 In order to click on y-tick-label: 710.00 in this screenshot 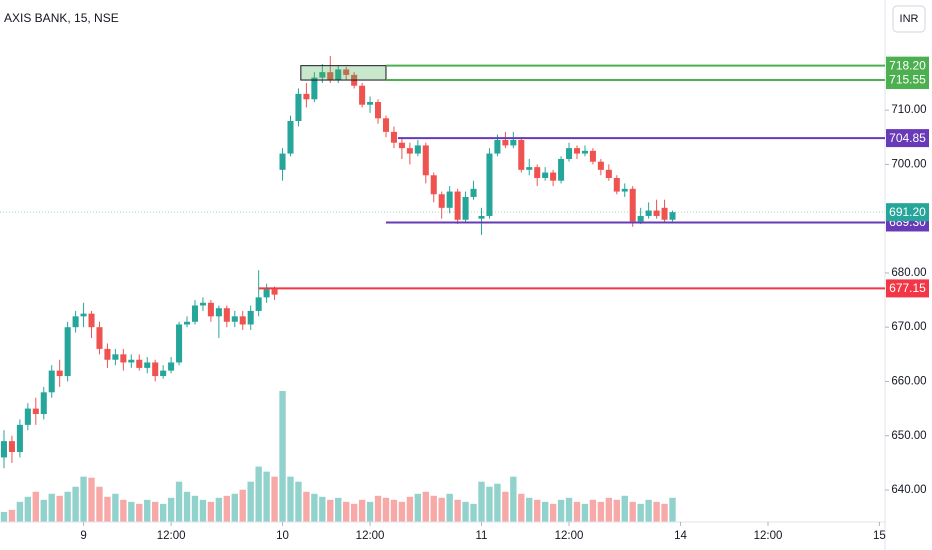, I will do `click(908, 110)`.